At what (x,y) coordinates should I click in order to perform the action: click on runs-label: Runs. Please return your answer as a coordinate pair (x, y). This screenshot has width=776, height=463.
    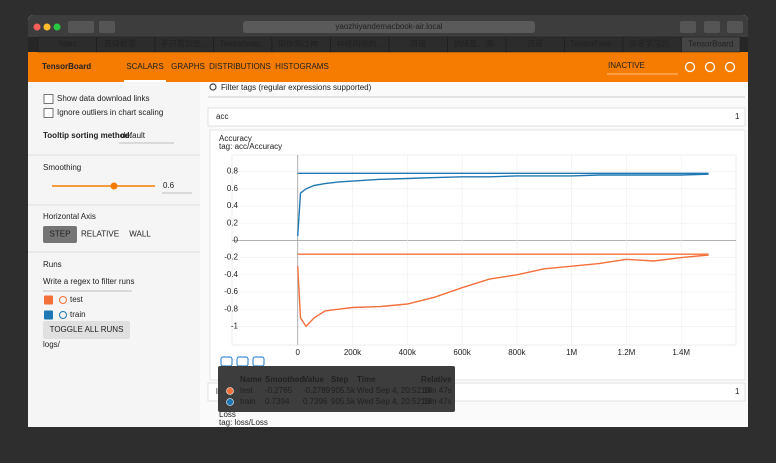
    Looking at the image, I should click on (52, 264).